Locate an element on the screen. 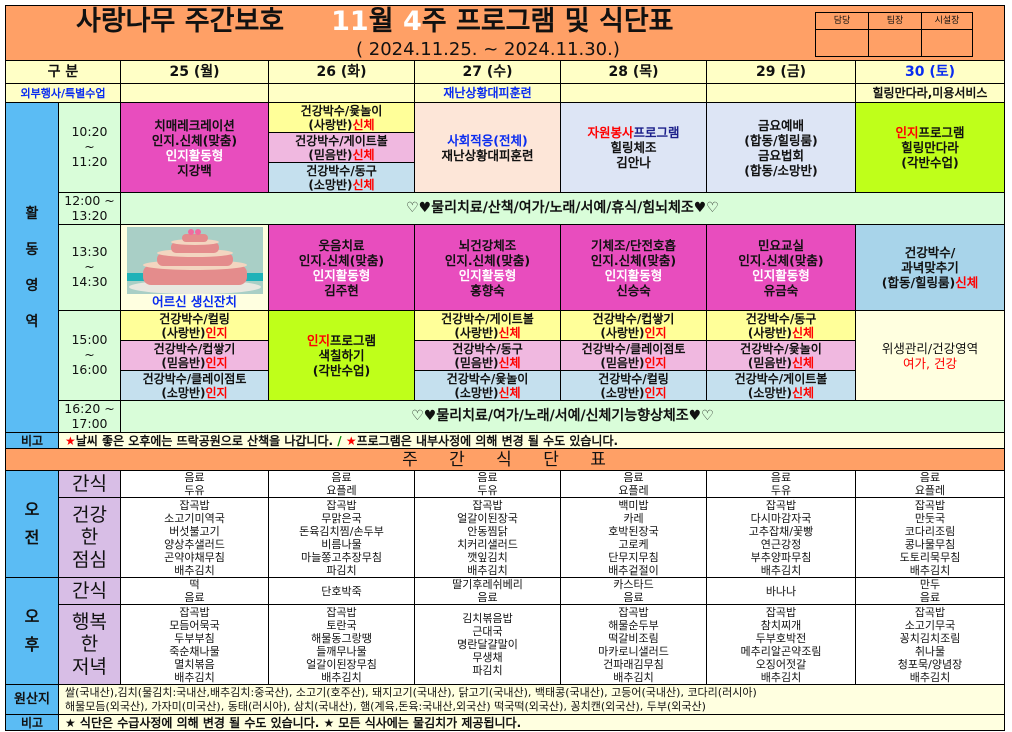  meal-cell-lunch: 잡곡밥 소고기미역국 버섯불고기 양상추샐러드 곤약야채무침 배추김치 is located at coordinates (194, 537).